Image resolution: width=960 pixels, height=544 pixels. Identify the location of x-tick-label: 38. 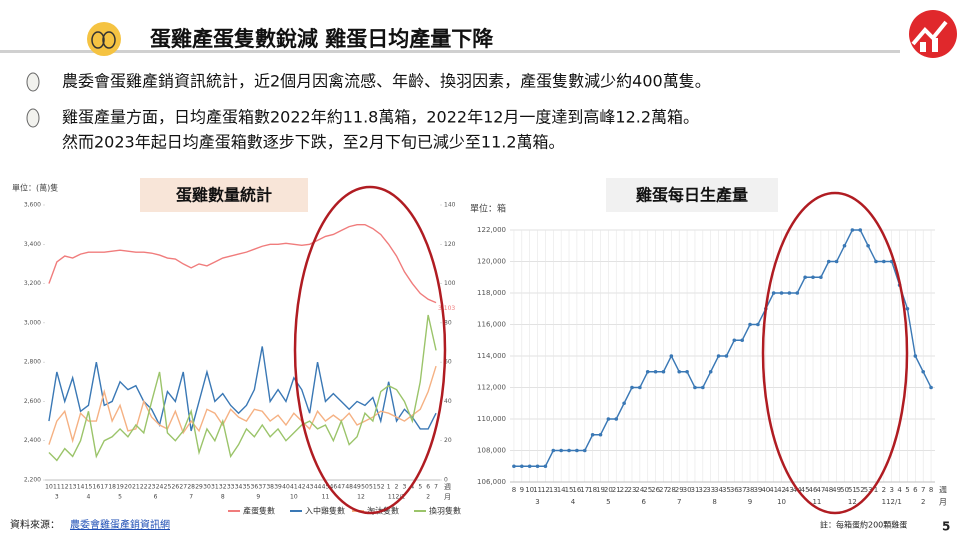
(750, 490).